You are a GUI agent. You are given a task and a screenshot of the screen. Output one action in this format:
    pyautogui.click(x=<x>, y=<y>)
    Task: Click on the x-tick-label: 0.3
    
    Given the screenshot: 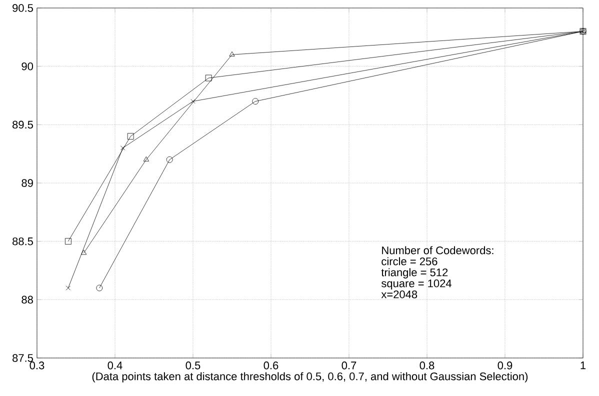 What is the action you would take?
    pyautogui.click(x=37, y=366)
    